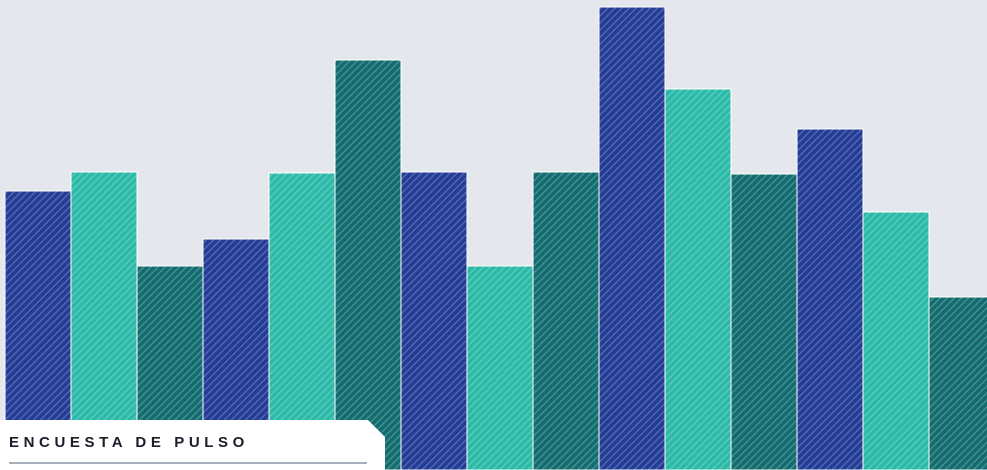 The height and width of the screenshot is (470, 987). I want to click on banner-title: ENCUESTA DE PULSO, so click(129, 442).